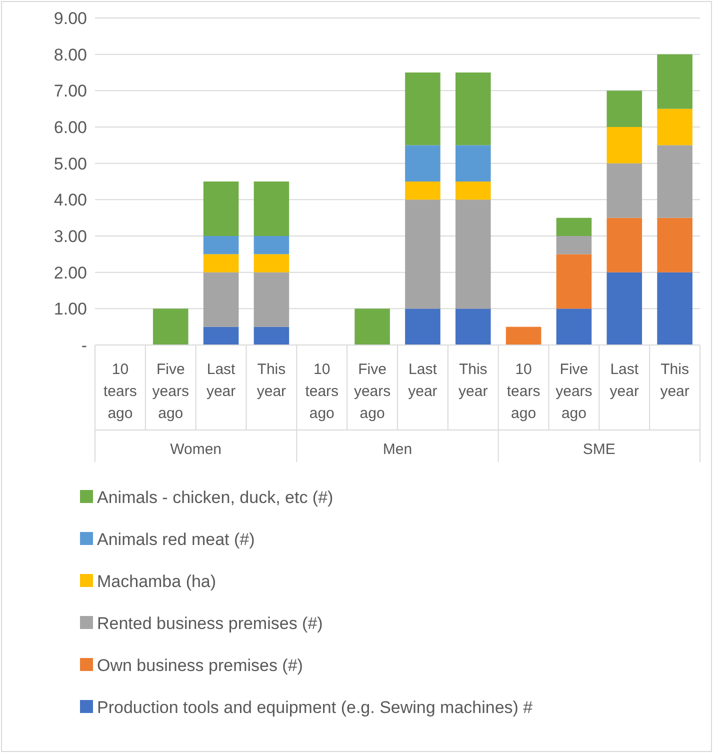 Image resolution: width=713 pixels, height=753 pixels. I want to click on y-tick-label: 8.00, so click(70, 54).